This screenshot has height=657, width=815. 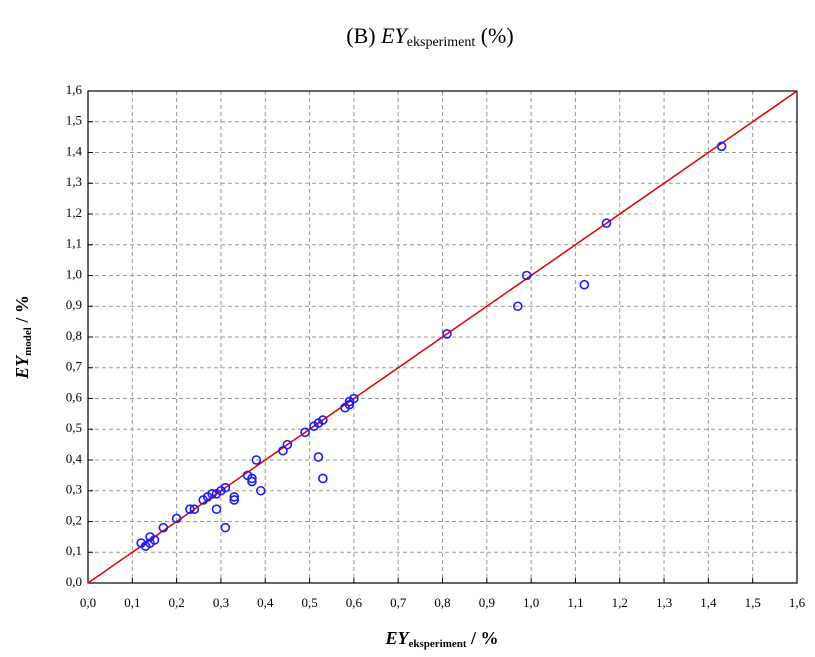 What do you see at coordinates (575, 602) in the screenshot?
I see `x-tick-label: 1,1` at bounding box center [575, 602].